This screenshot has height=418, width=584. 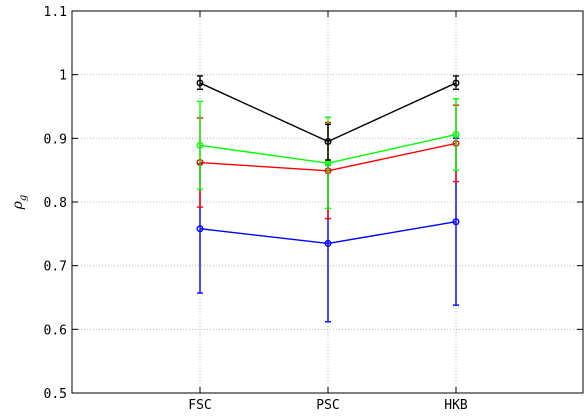 What do you see at coordinates (63, 76) in the screenshot?
I see `y-tick-label: 1` at bounding box center [63, 76].